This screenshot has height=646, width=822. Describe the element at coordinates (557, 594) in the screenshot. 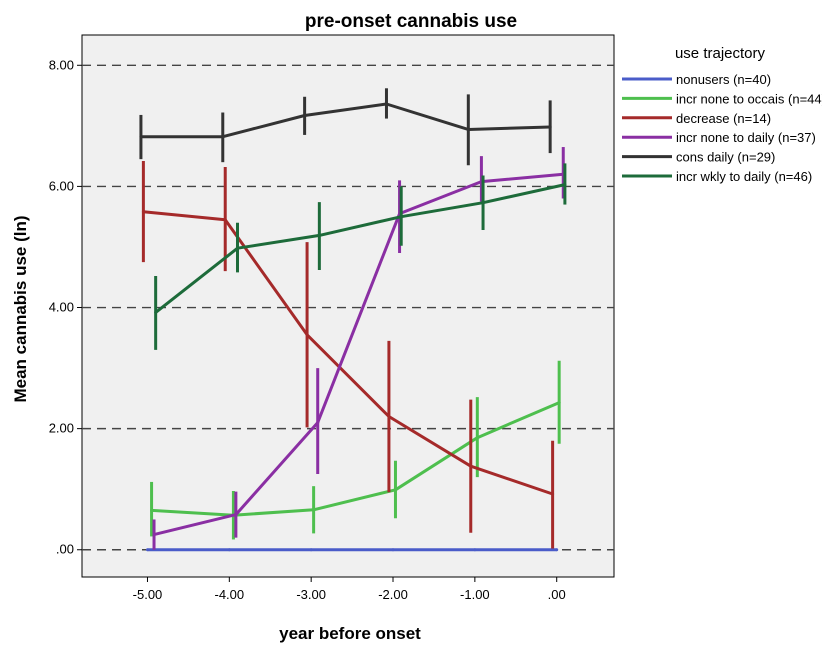

I see `x-tick-label: .00` at that location.